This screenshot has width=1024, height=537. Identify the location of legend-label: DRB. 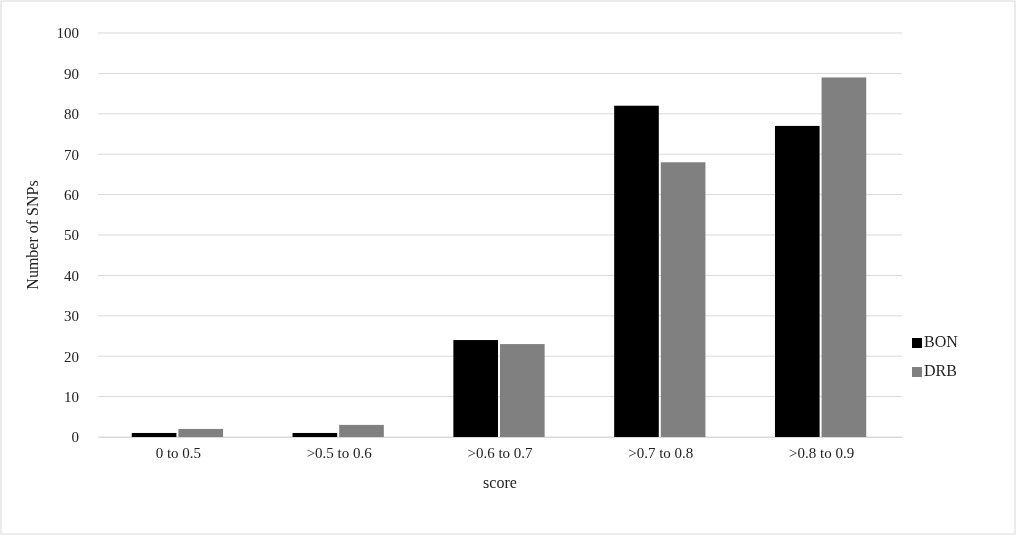
(940, 370).